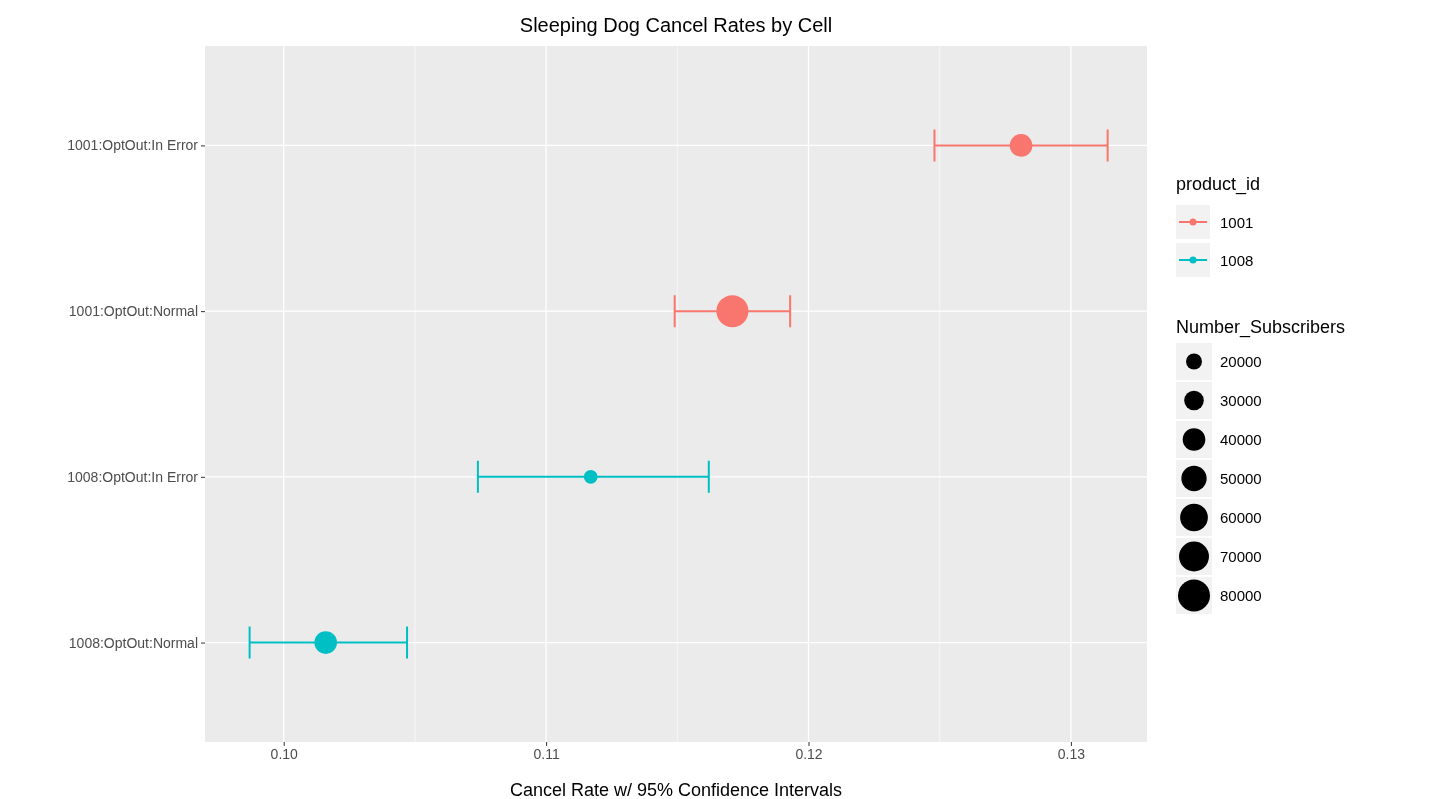 This screenshot has height=799, width=1430. I want to click on legend-label: 60000, so click(1241, 517).